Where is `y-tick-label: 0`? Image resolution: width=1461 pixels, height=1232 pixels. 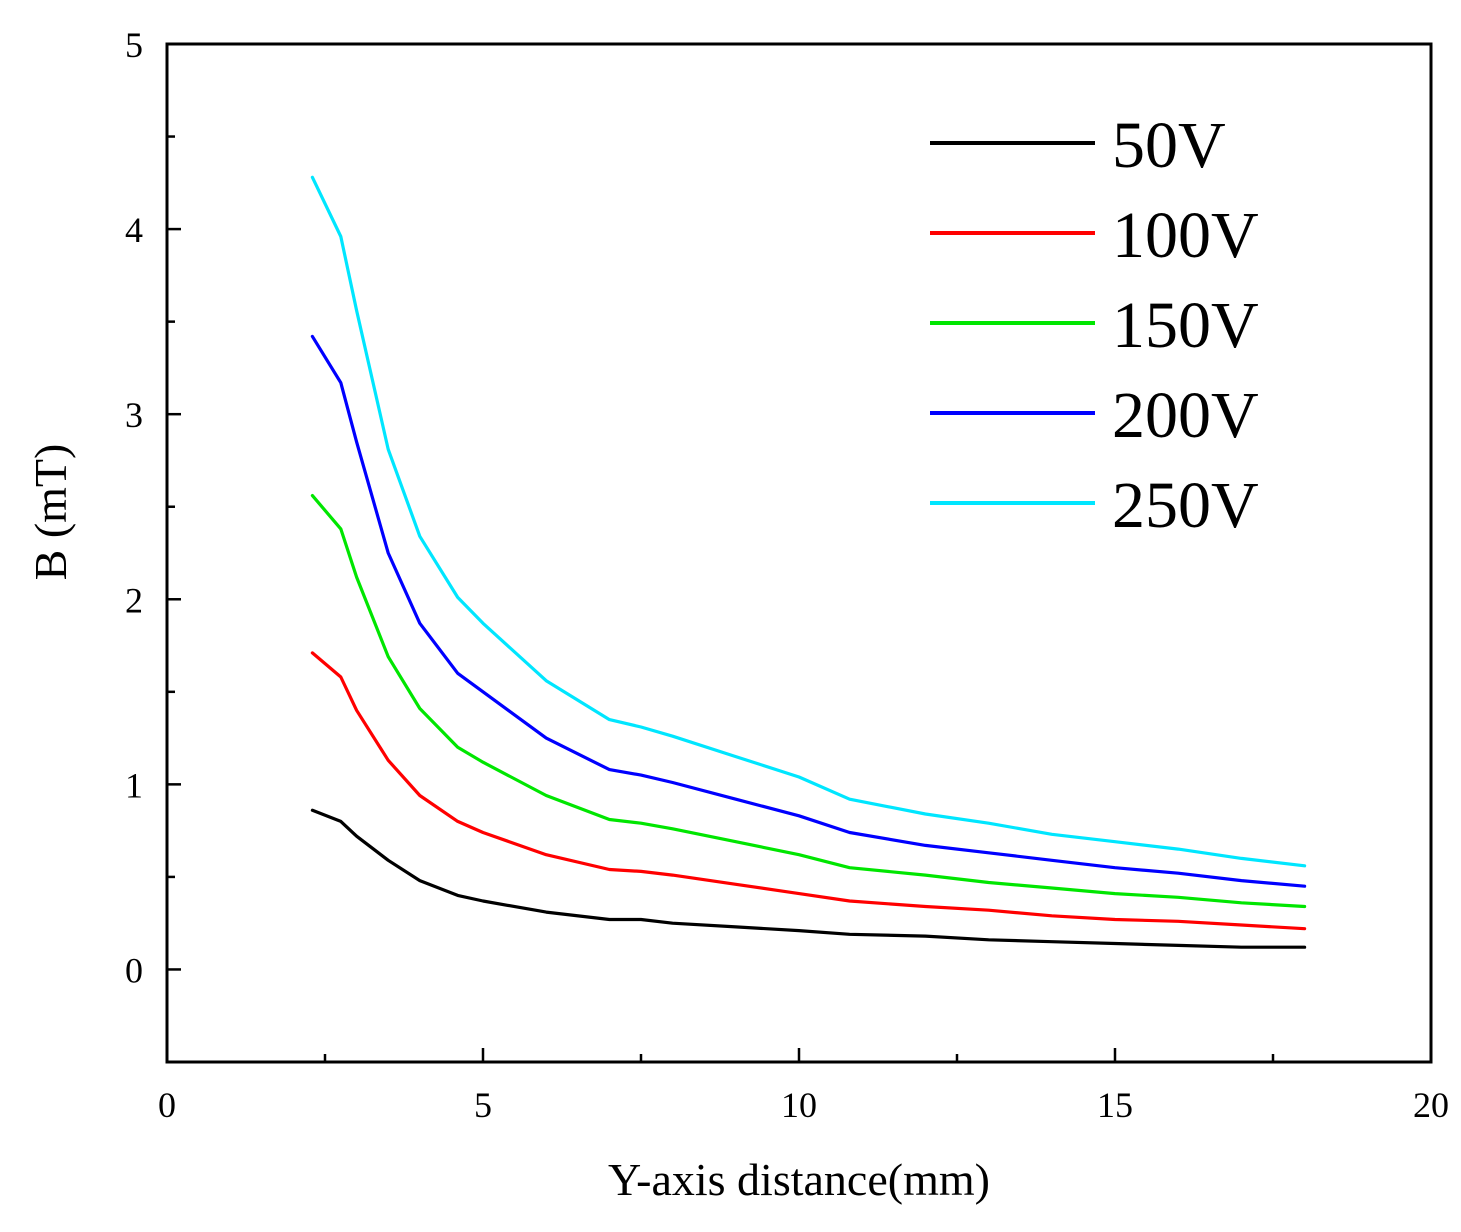
y-tick-label: 0 is located at coordinates (134, 970).